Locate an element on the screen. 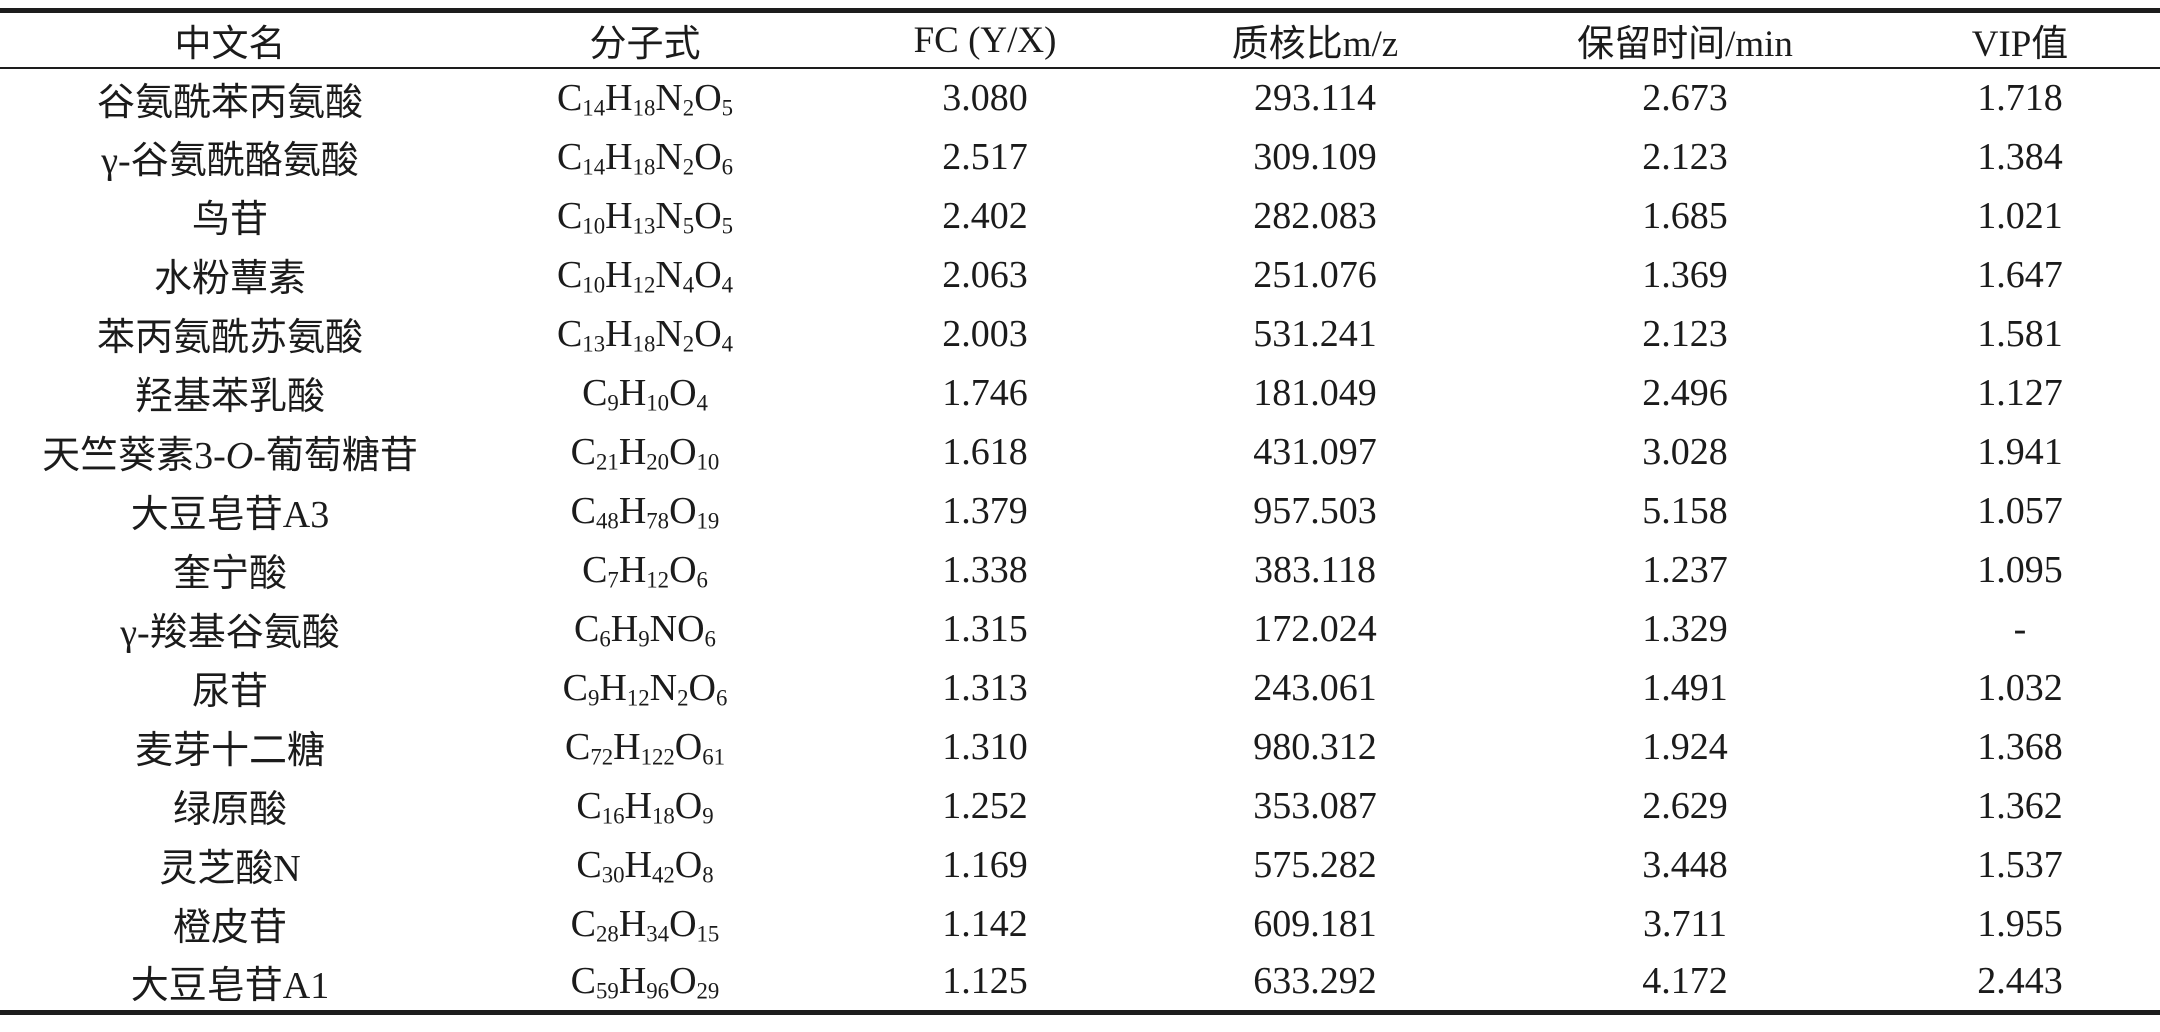 The width and height of the screenshot is (2160, 1032). cell-mz: 531.241 is located at coordinates (1315, 333).